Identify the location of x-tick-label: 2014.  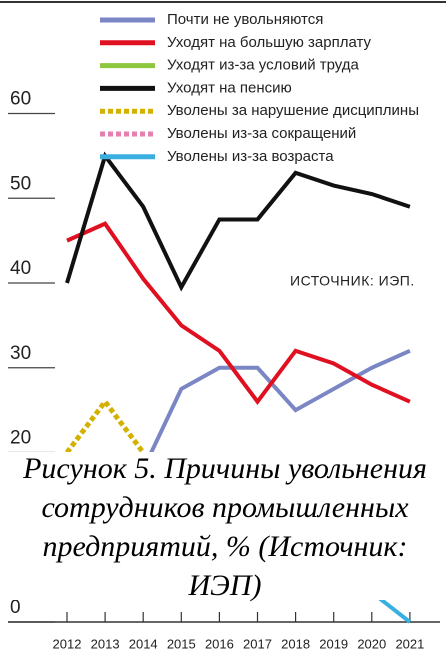
(143, 643).